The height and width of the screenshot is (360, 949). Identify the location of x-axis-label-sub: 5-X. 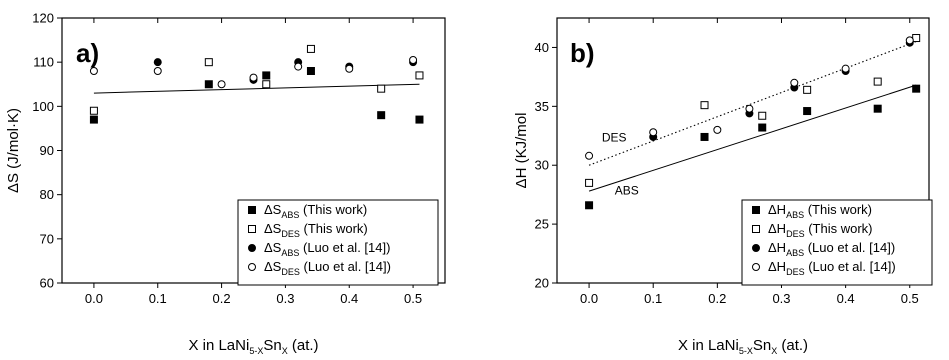
(746, 351).